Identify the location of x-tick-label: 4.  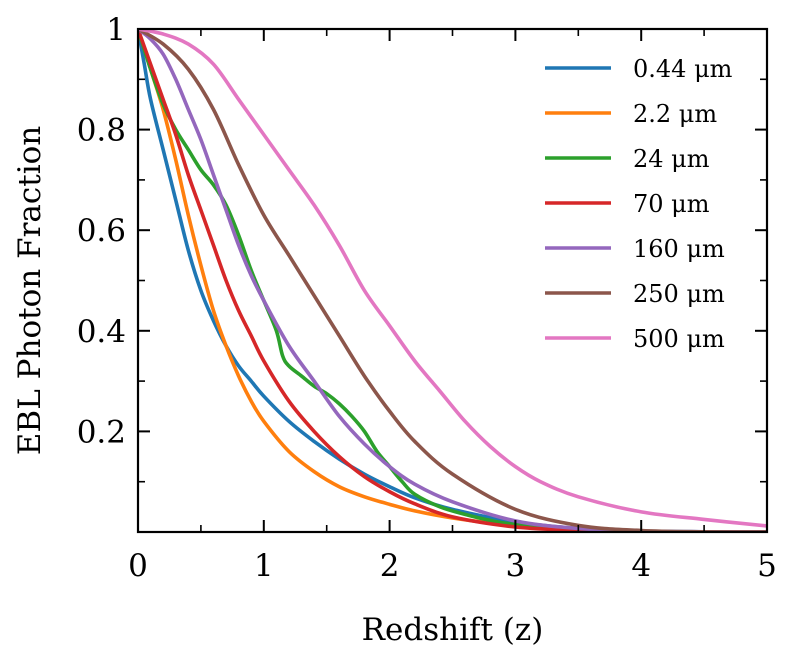
(641, 566).